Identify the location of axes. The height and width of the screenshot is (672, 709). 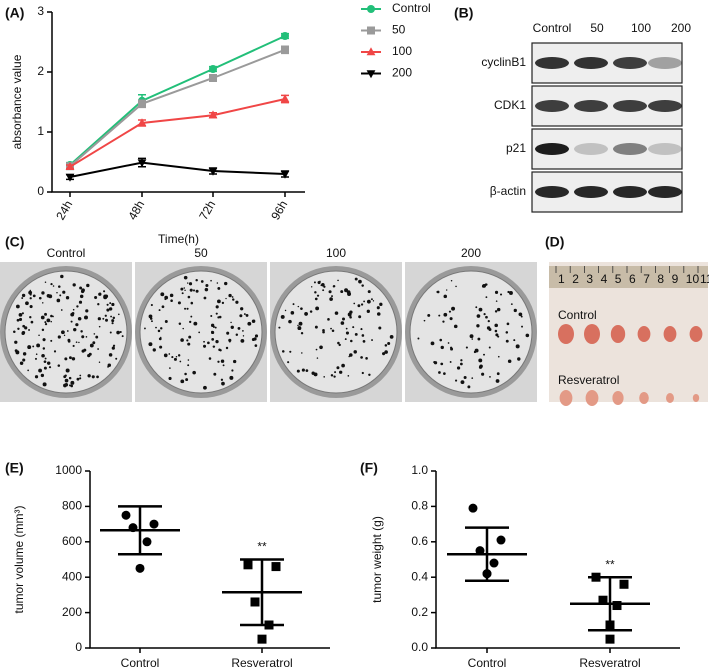
(209, 560).